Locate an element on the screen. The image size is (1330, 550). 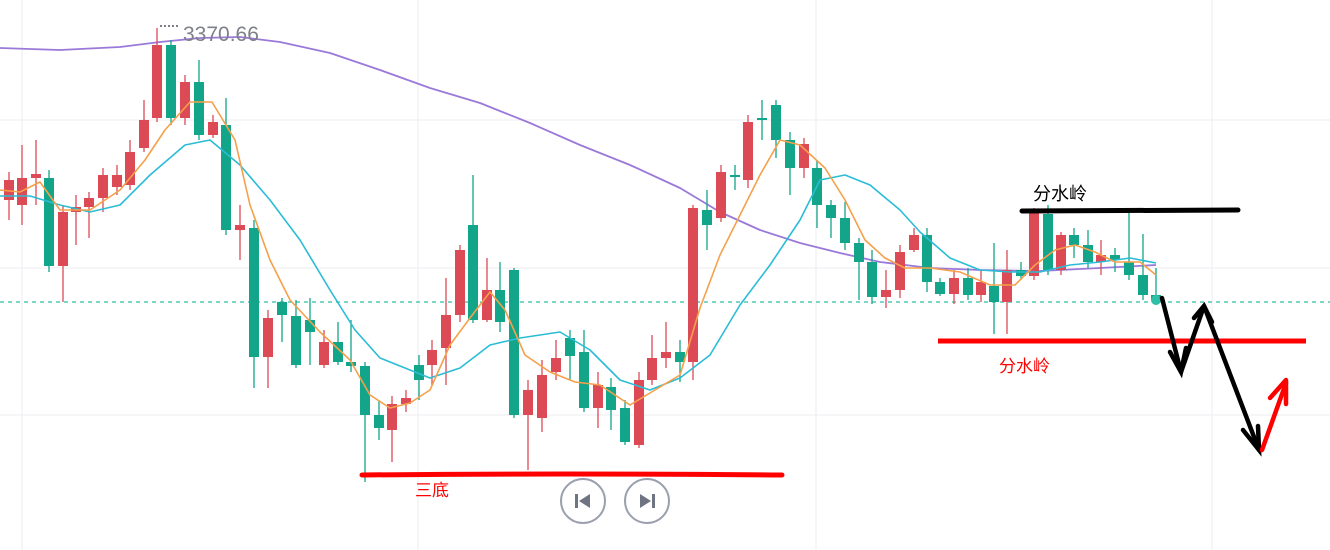
current-price-dot is located at coordinates (1156, 300).